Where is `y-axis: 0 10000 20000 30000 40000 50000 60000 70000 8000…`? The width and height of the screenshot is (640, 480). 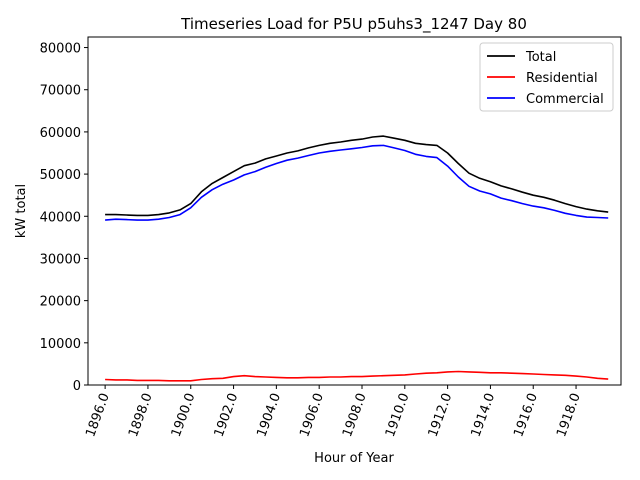
y-axis: 0 10000 20000 30000 40000 50000 60000 70000 8000… is located at coordinates (64, 218).